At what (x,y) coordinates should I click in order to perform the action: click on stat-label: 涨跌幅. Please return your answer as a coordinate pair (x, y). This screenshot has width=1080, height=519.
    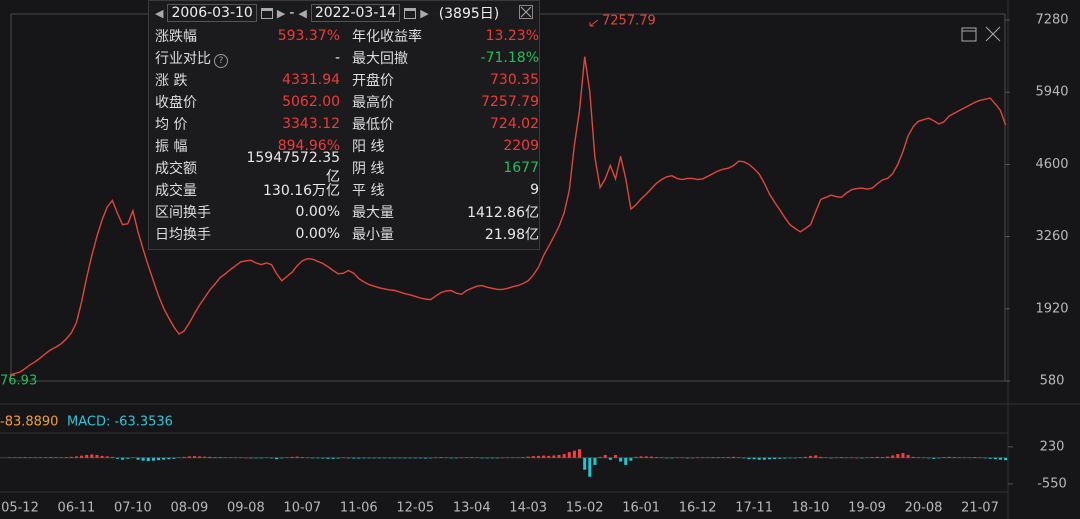
    Looking at the image, I should click on (176, 37).